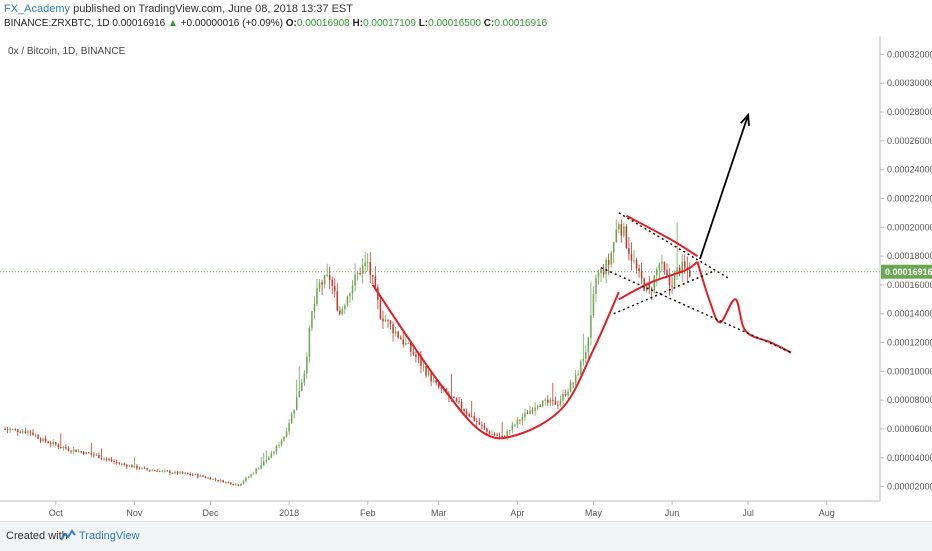  I want to click on y-tick-label: 0.00004000, so click(909, 458).